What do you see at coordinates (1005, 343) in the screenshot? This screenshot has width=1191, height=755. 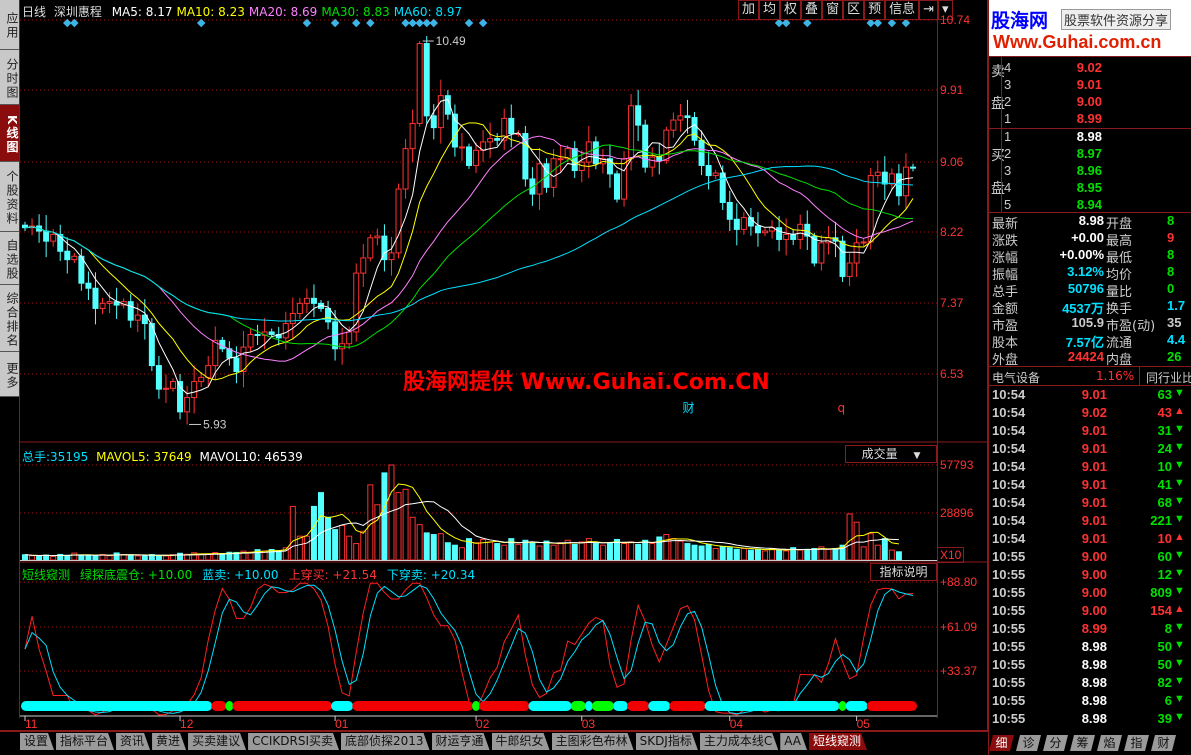 I see `stat-label: 股本` at bounding box center [1005, 343].